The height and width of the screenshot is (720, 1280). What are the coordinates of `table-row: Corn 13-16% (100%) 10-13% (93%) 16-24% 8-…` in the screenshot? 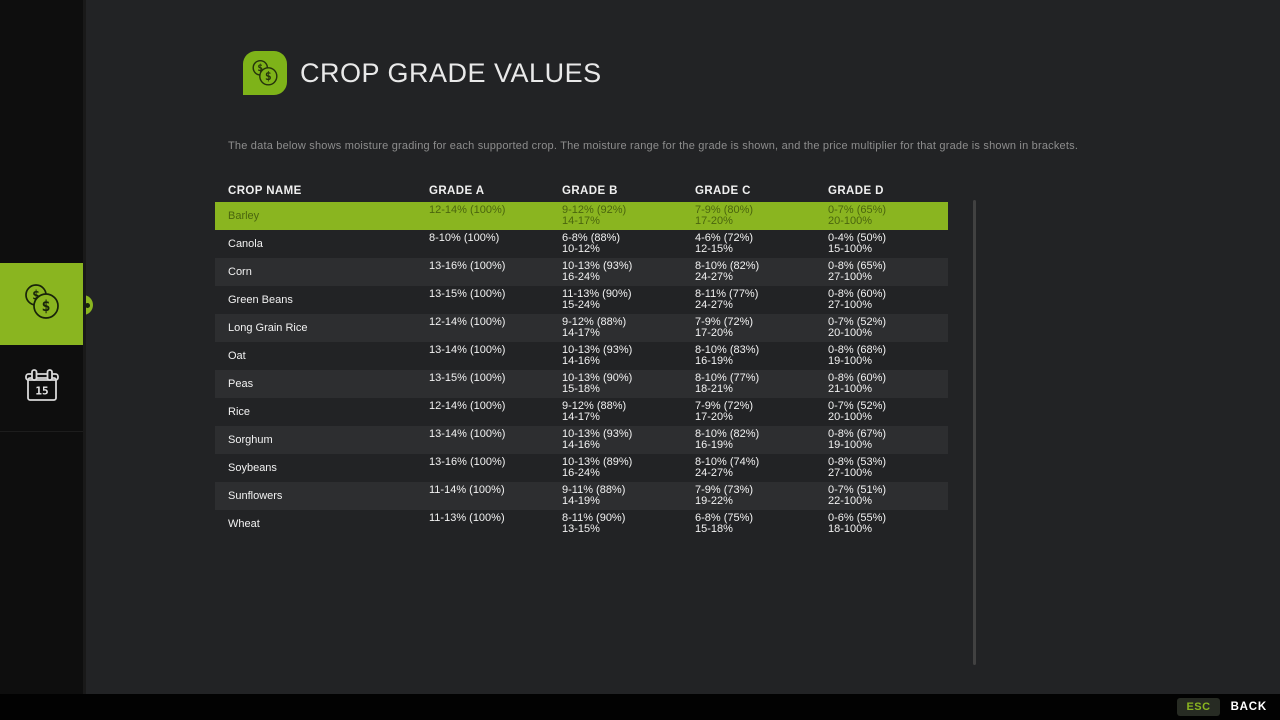 It's located at (581, 272).